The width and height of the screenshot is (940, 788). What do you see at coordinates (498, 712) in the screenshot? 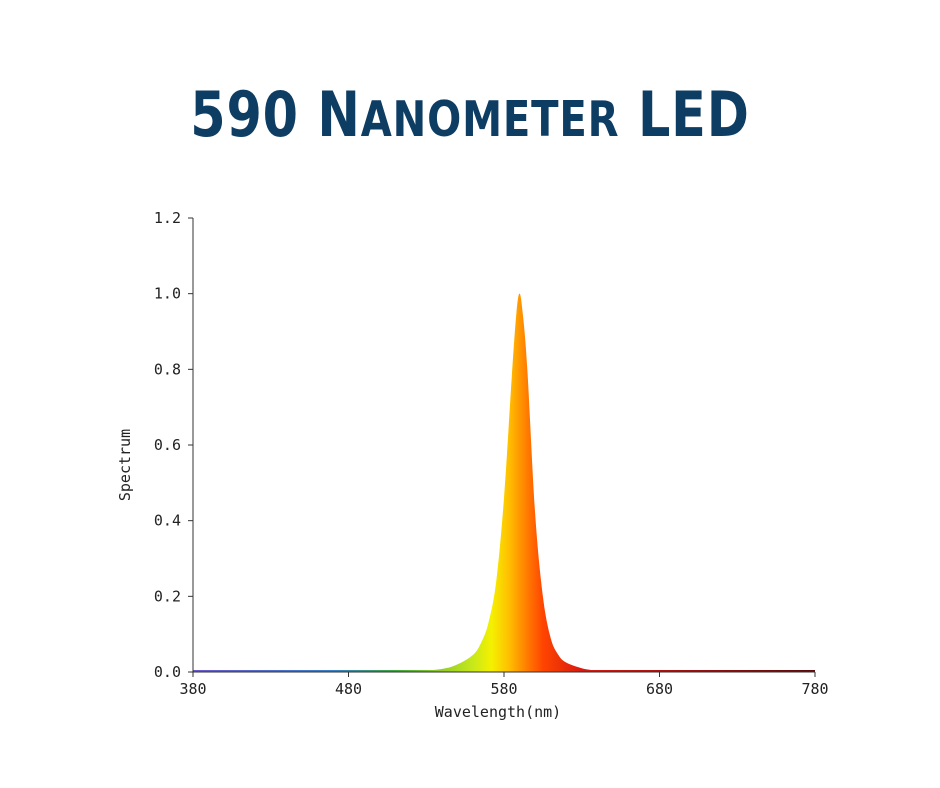
I see `x-axis-label: Wavelength(nm)` at bounding box center [498, 712].